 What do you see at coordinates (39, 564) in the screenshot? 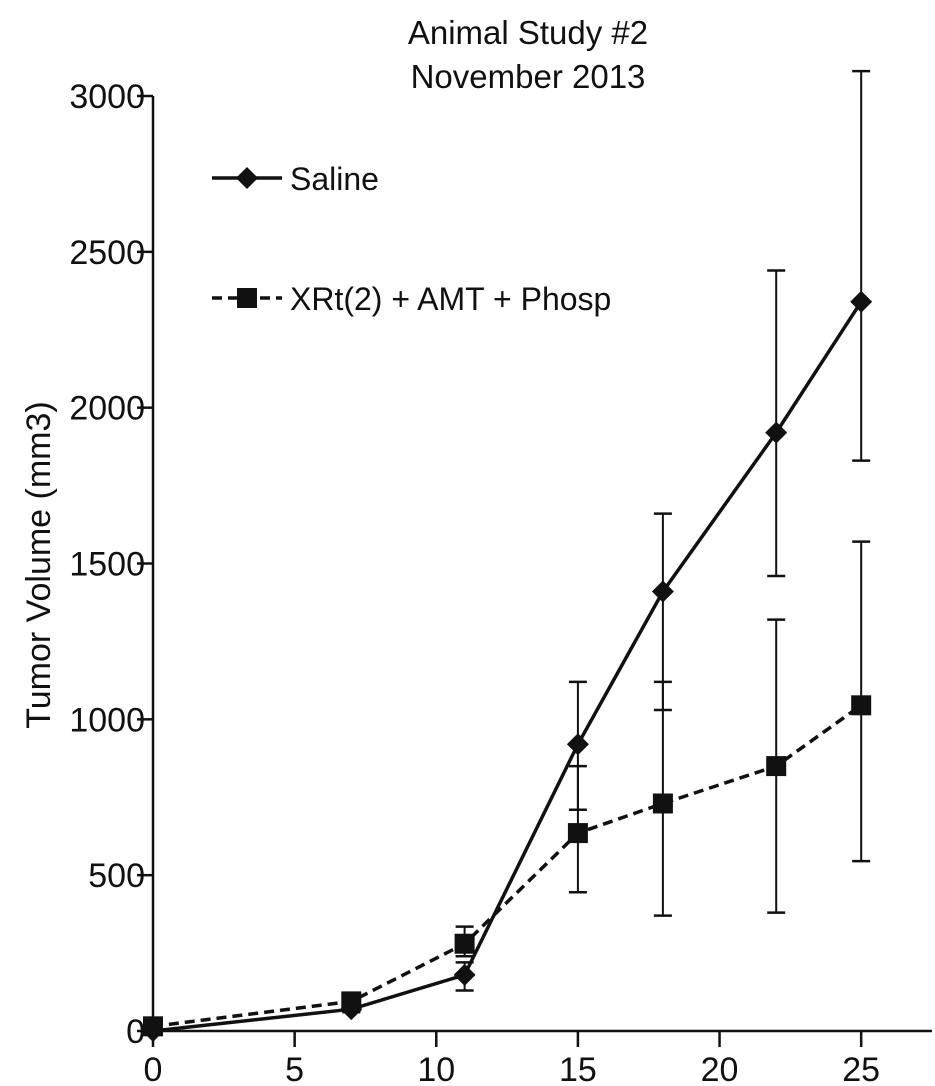
I see `y-axis-label: Tumor Volume (mm3)` at bounding box center [39, 564].